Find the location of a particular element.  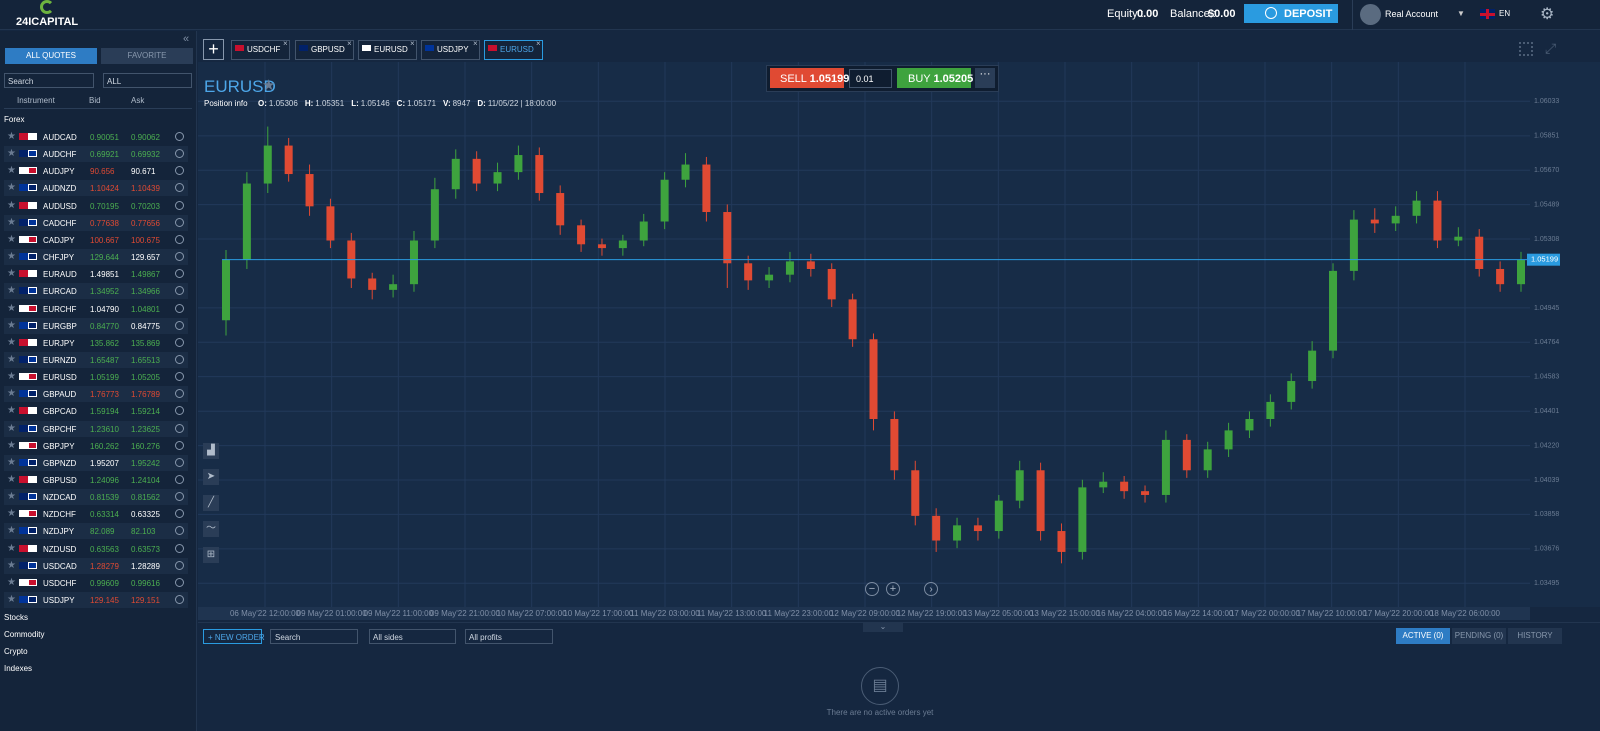

profits-select: All profits is located at coordinates (509, 636).